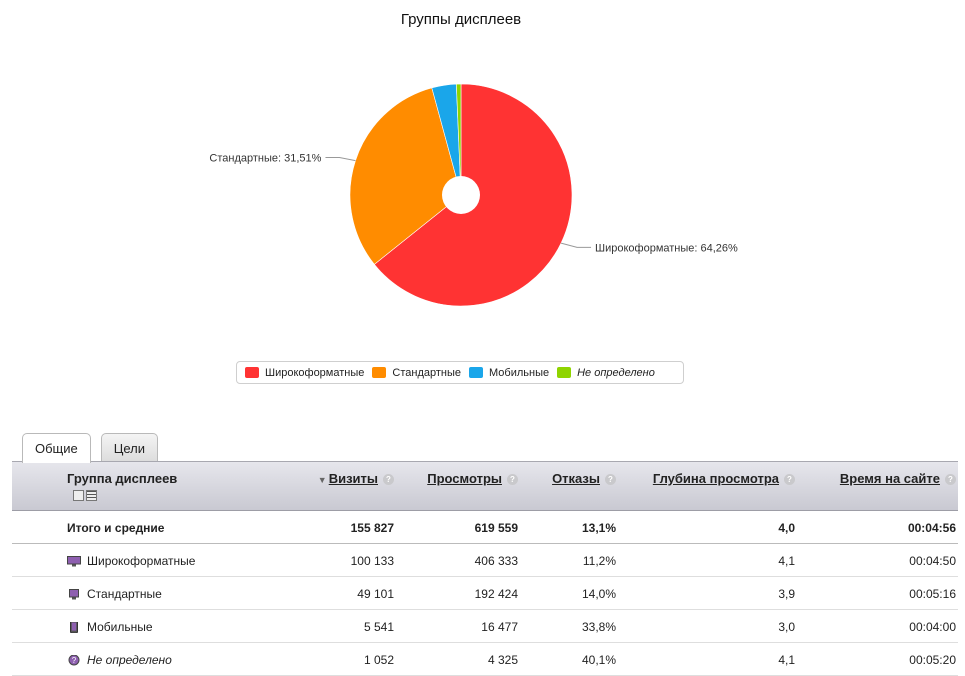 This screenshot has width=965, height=676. Describe the element at coordinates (426, 372) in the screenshot. I see `legend-label: Стандартные` at that location.